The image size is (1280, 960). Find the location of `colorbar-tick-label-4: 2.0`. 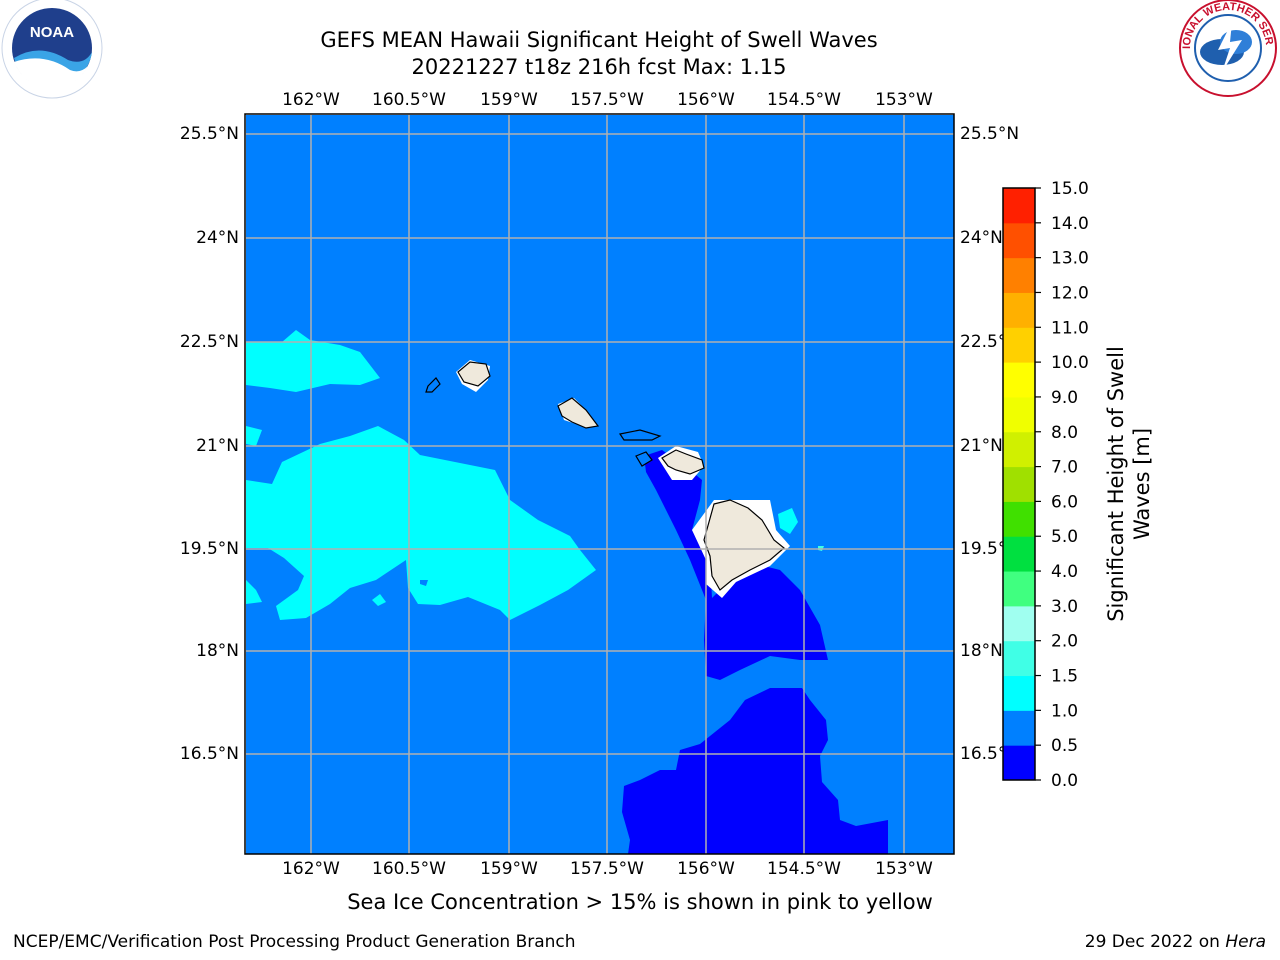

colorbar-tick-label-4: 2.0 is located at coordinates (1064, 642).